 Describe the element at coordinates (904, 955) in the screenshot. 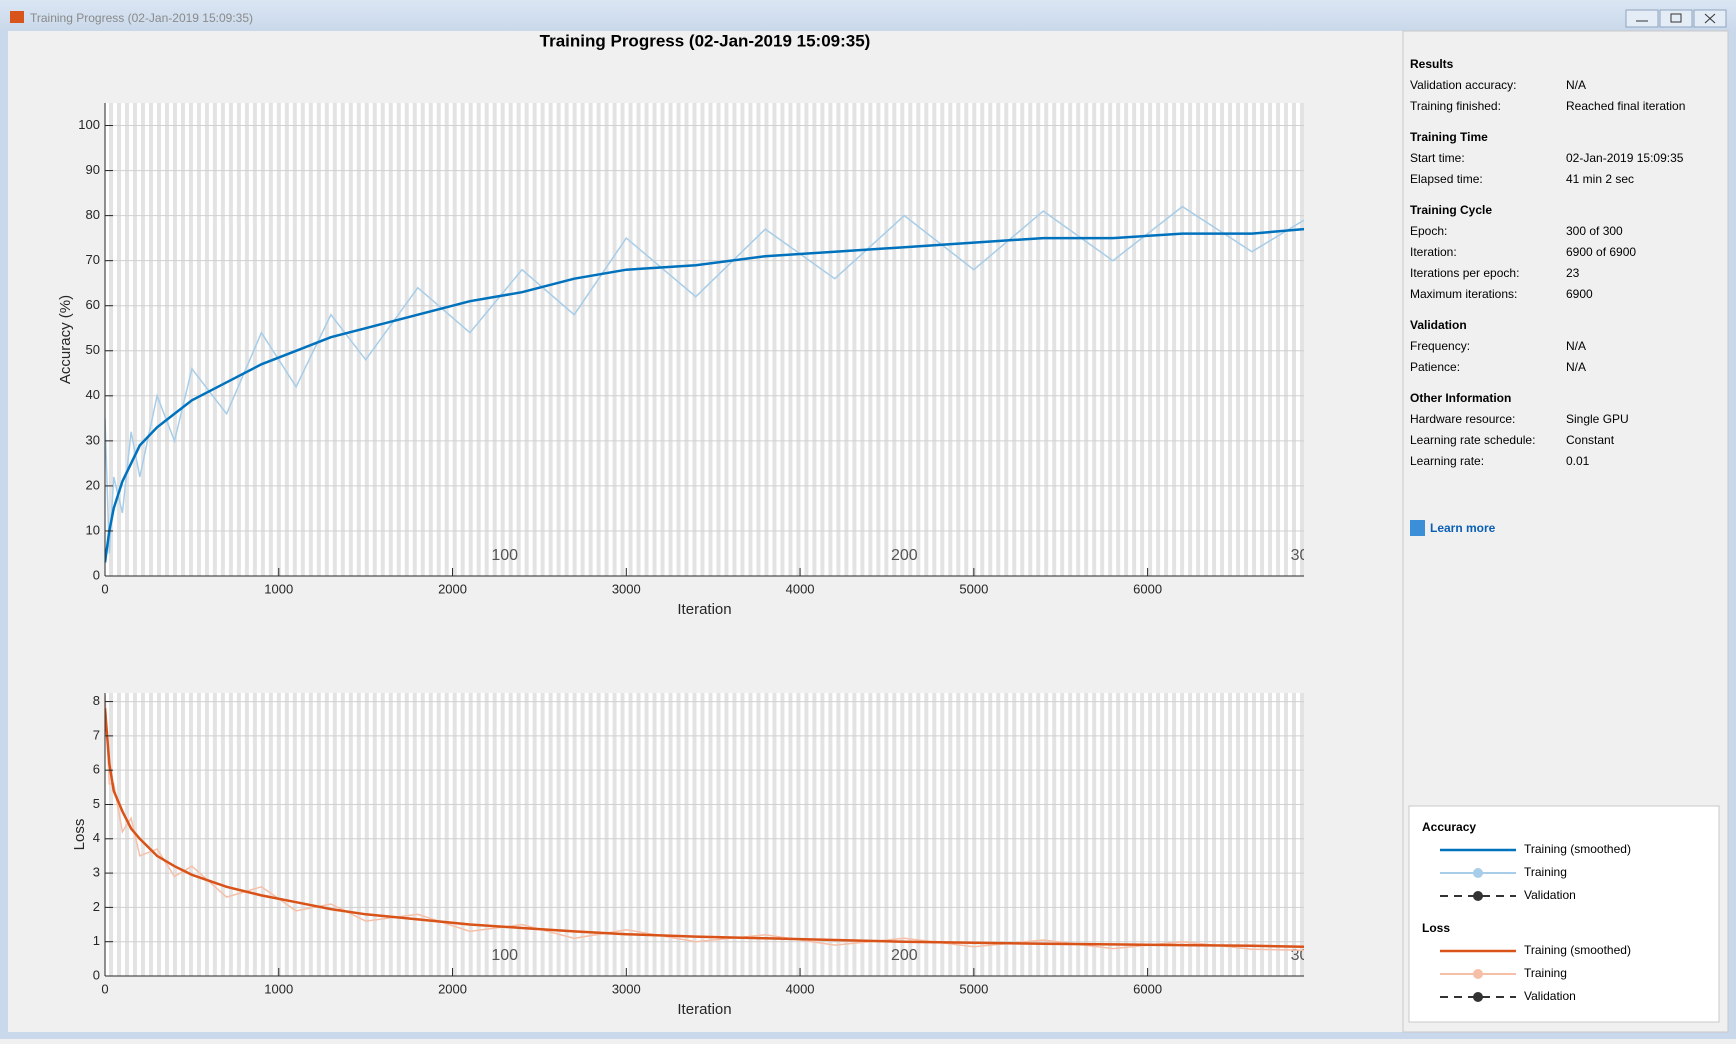

I see `epoch-label: 200` at that location.